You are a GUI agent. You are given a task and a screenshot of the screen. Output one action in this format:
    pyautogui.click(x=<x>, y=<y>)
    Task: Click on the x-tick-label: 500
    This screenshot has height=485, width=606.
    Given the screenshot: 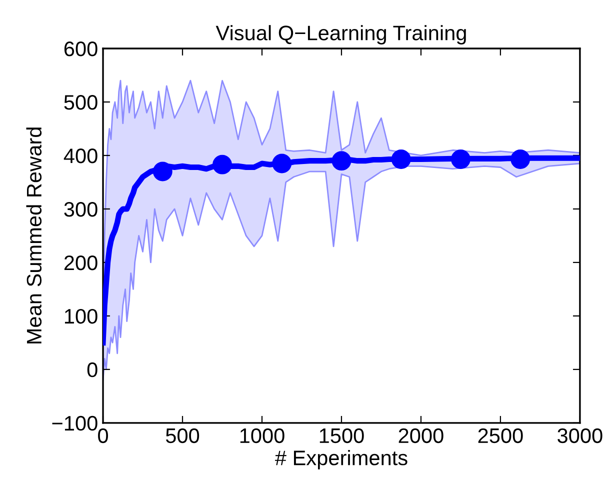 What is the action you would take?
    pyautogui.click(x=183, y=436)
    